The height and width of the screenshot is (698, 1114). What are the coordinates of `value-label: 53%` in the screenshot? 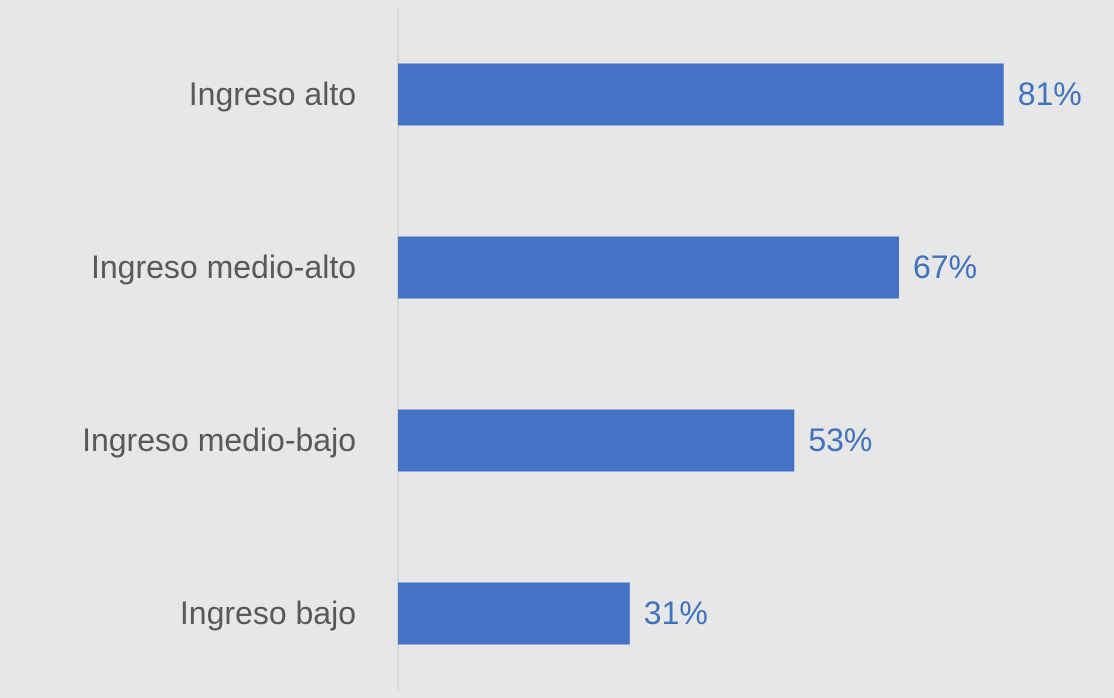 It's located at (840, 440).